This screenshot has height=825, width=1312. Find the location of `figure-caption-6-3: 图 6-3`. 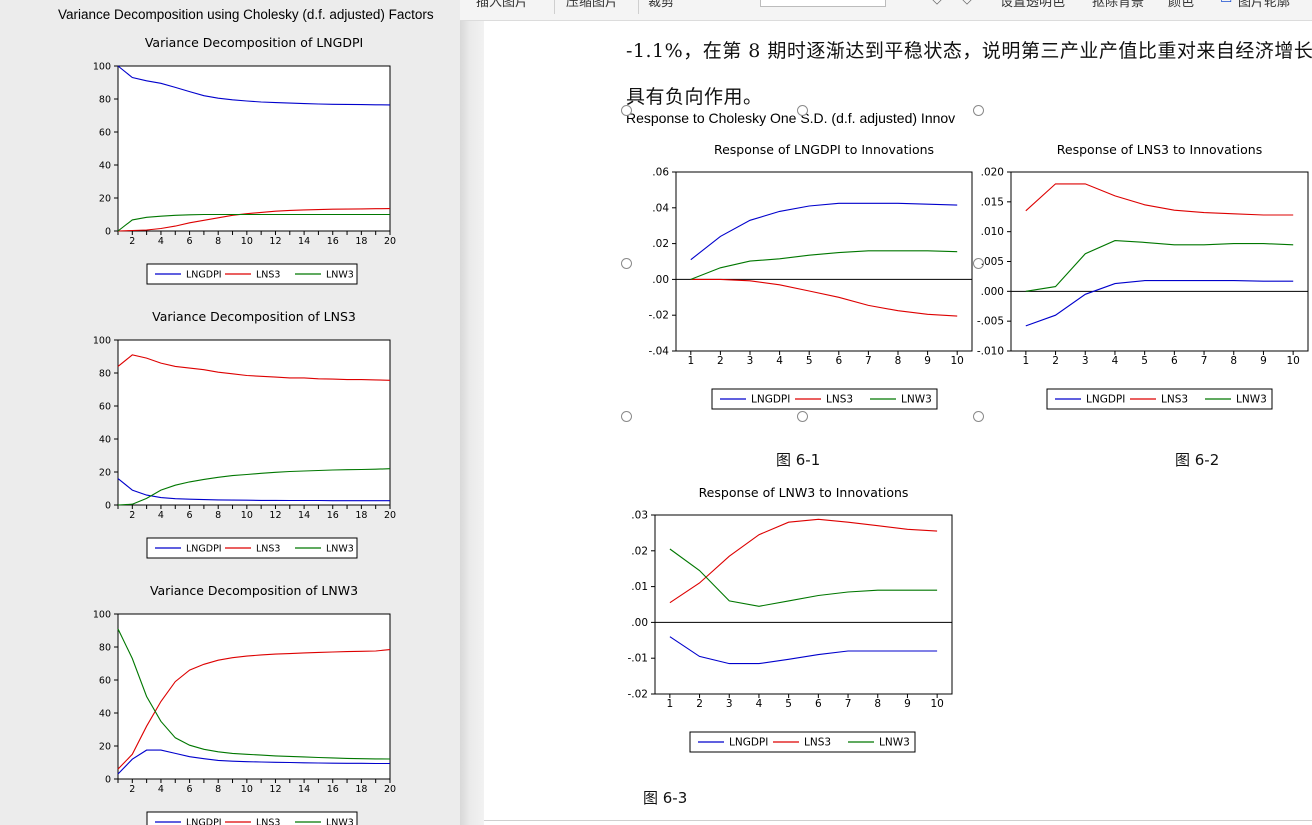

figure-caption-6-3: 图 6-3 is located at coordinates (665, 798).